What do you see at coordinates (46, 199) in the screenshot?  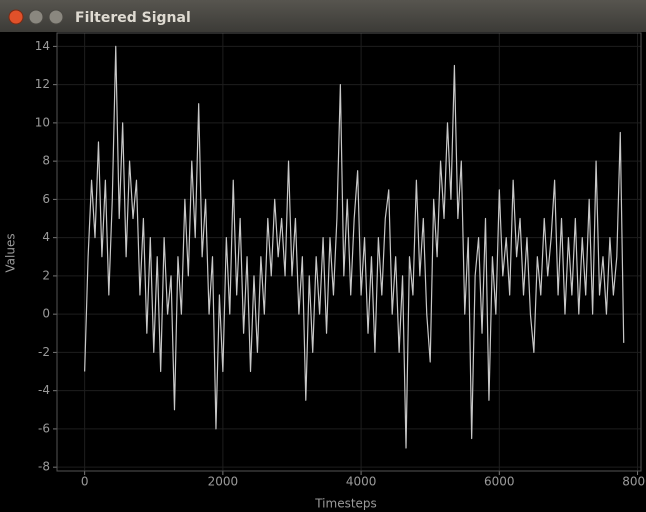 I see `y-tick-label: 6` at bounding box center [46, 199].